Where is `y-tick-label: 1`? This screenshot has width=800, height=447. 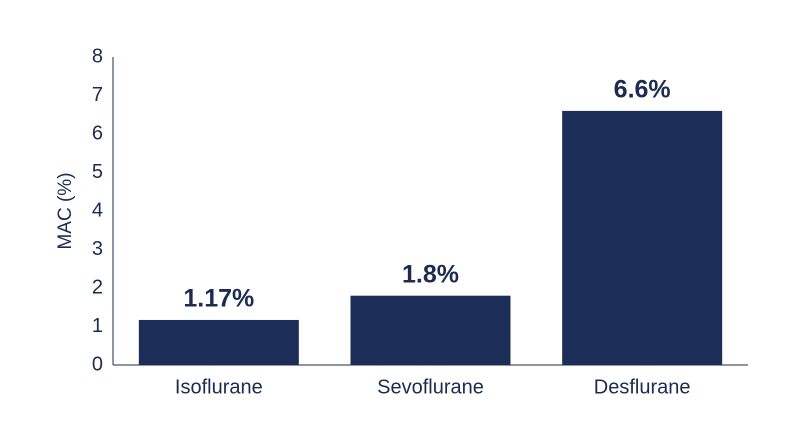 y-tick-label: 1 is located at coordinates (97, 326).